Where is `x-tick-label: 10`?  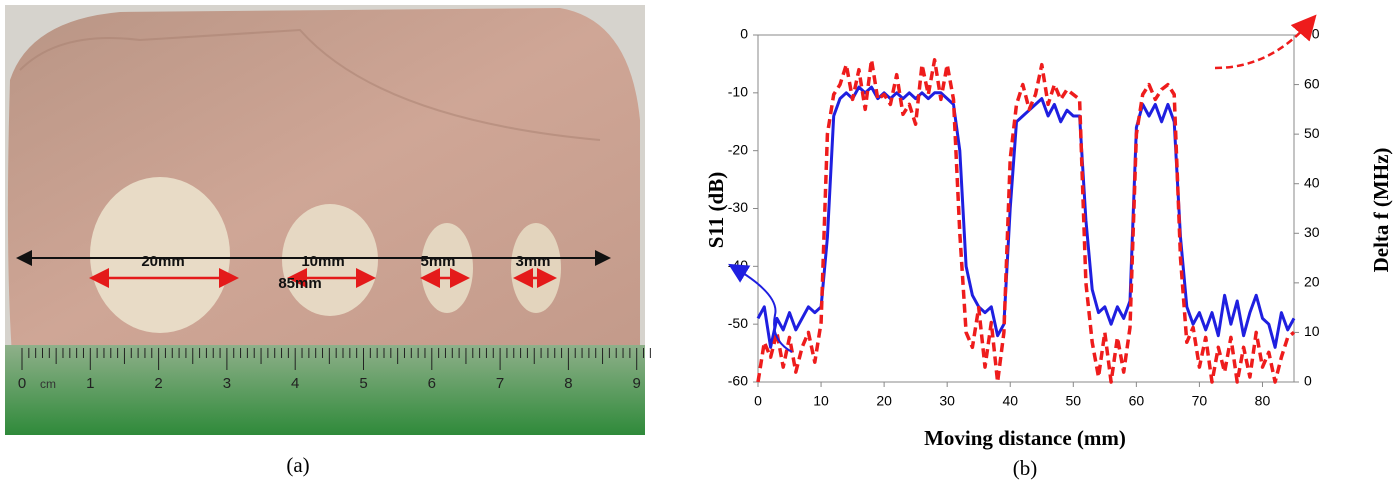 x-tick-label: 10 is located at coordinates (821, 401).